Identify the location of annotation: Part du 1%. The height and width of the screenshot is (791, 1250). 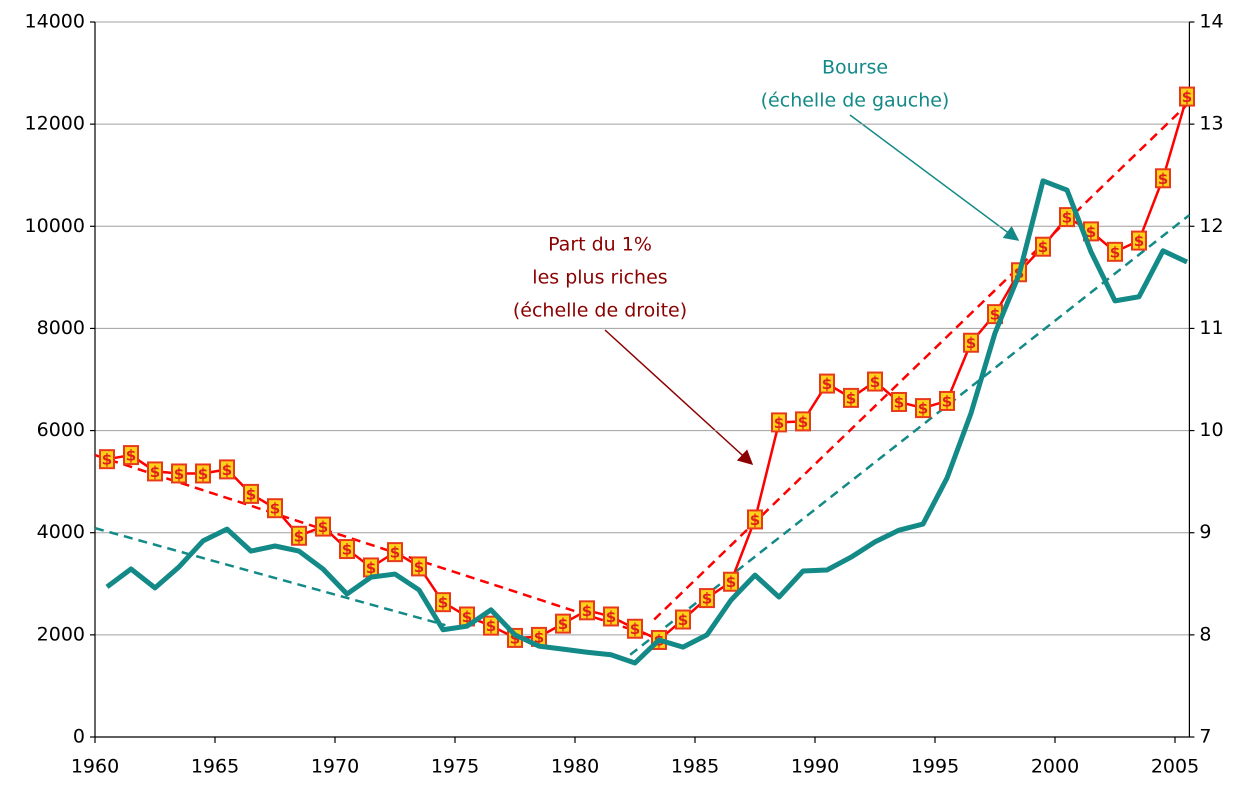
(600, 245).